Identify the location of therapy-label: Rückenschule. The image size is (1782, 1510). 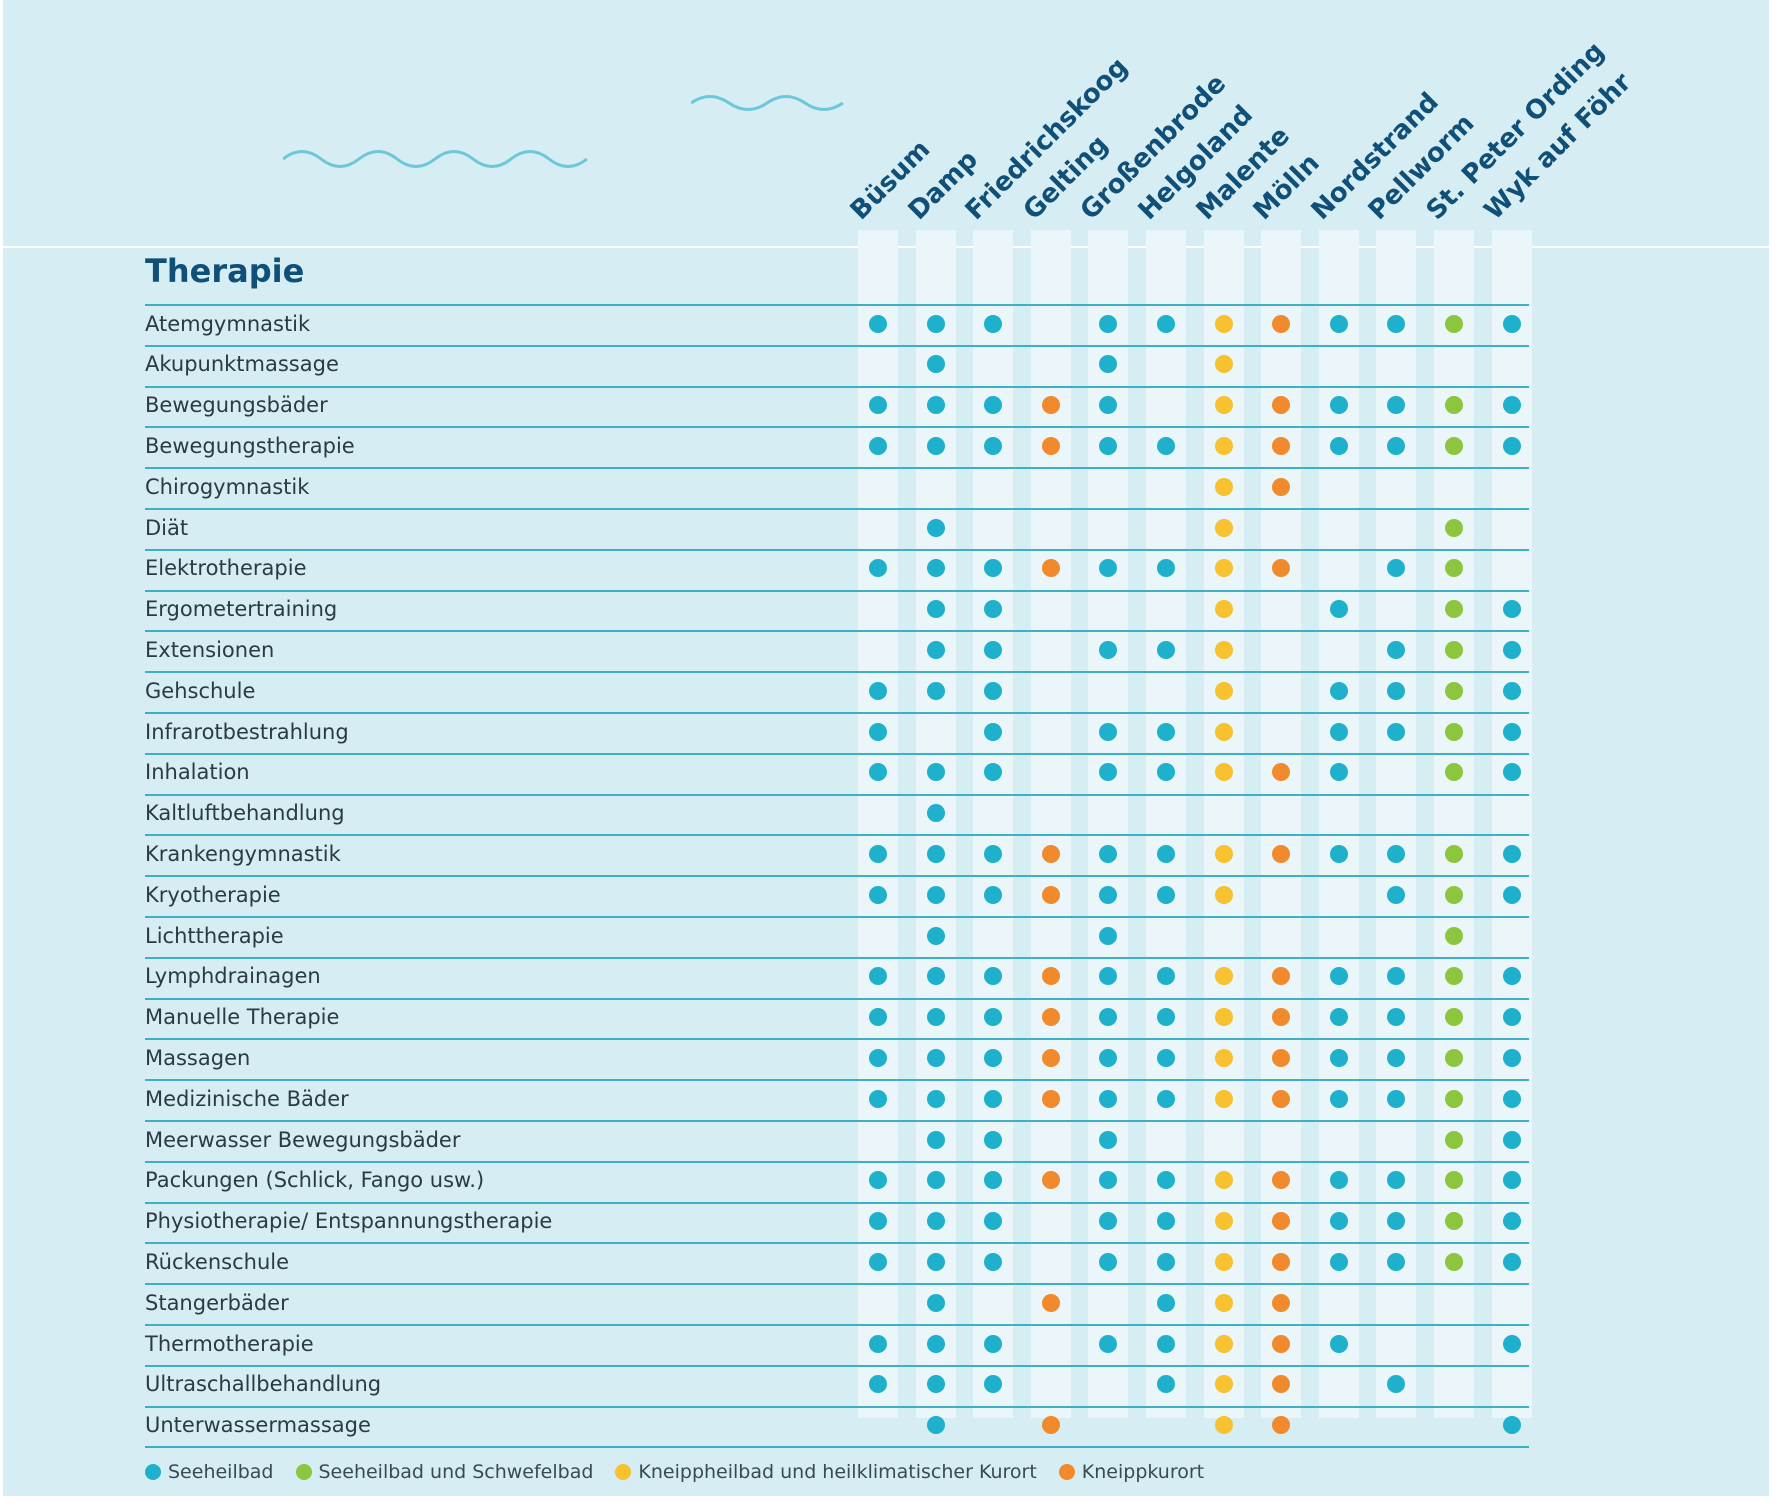
(217, 1261).